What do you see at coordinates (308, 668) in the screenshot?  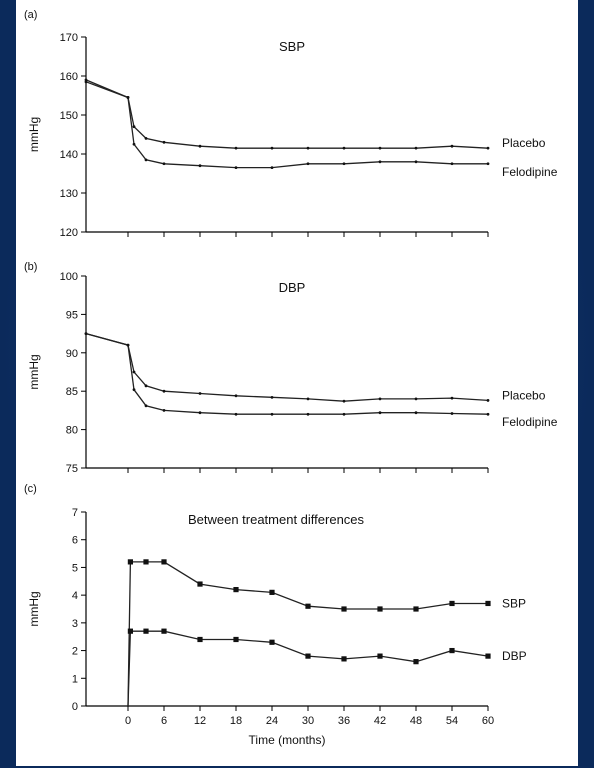 I see `series-line-dbp` at bounding box center [308, 668].